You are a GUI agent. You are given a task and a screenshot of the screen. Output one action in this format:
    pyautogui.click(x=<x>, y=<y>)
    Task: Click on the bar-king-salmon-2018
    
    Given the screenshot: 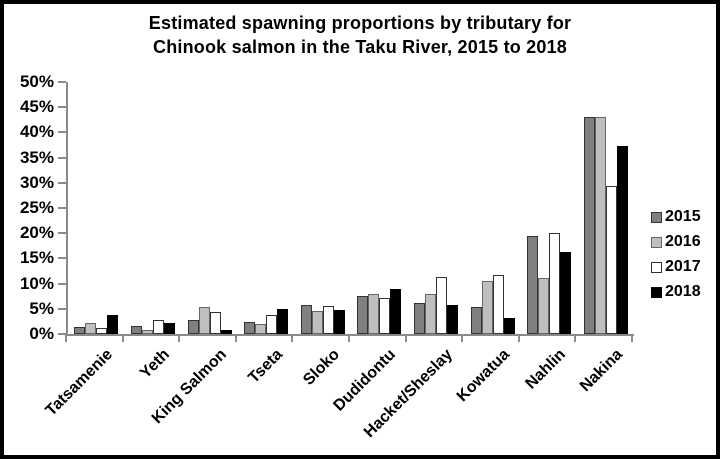 What is the action you would take?
    pyautogui.click(x=226, y=332)
    